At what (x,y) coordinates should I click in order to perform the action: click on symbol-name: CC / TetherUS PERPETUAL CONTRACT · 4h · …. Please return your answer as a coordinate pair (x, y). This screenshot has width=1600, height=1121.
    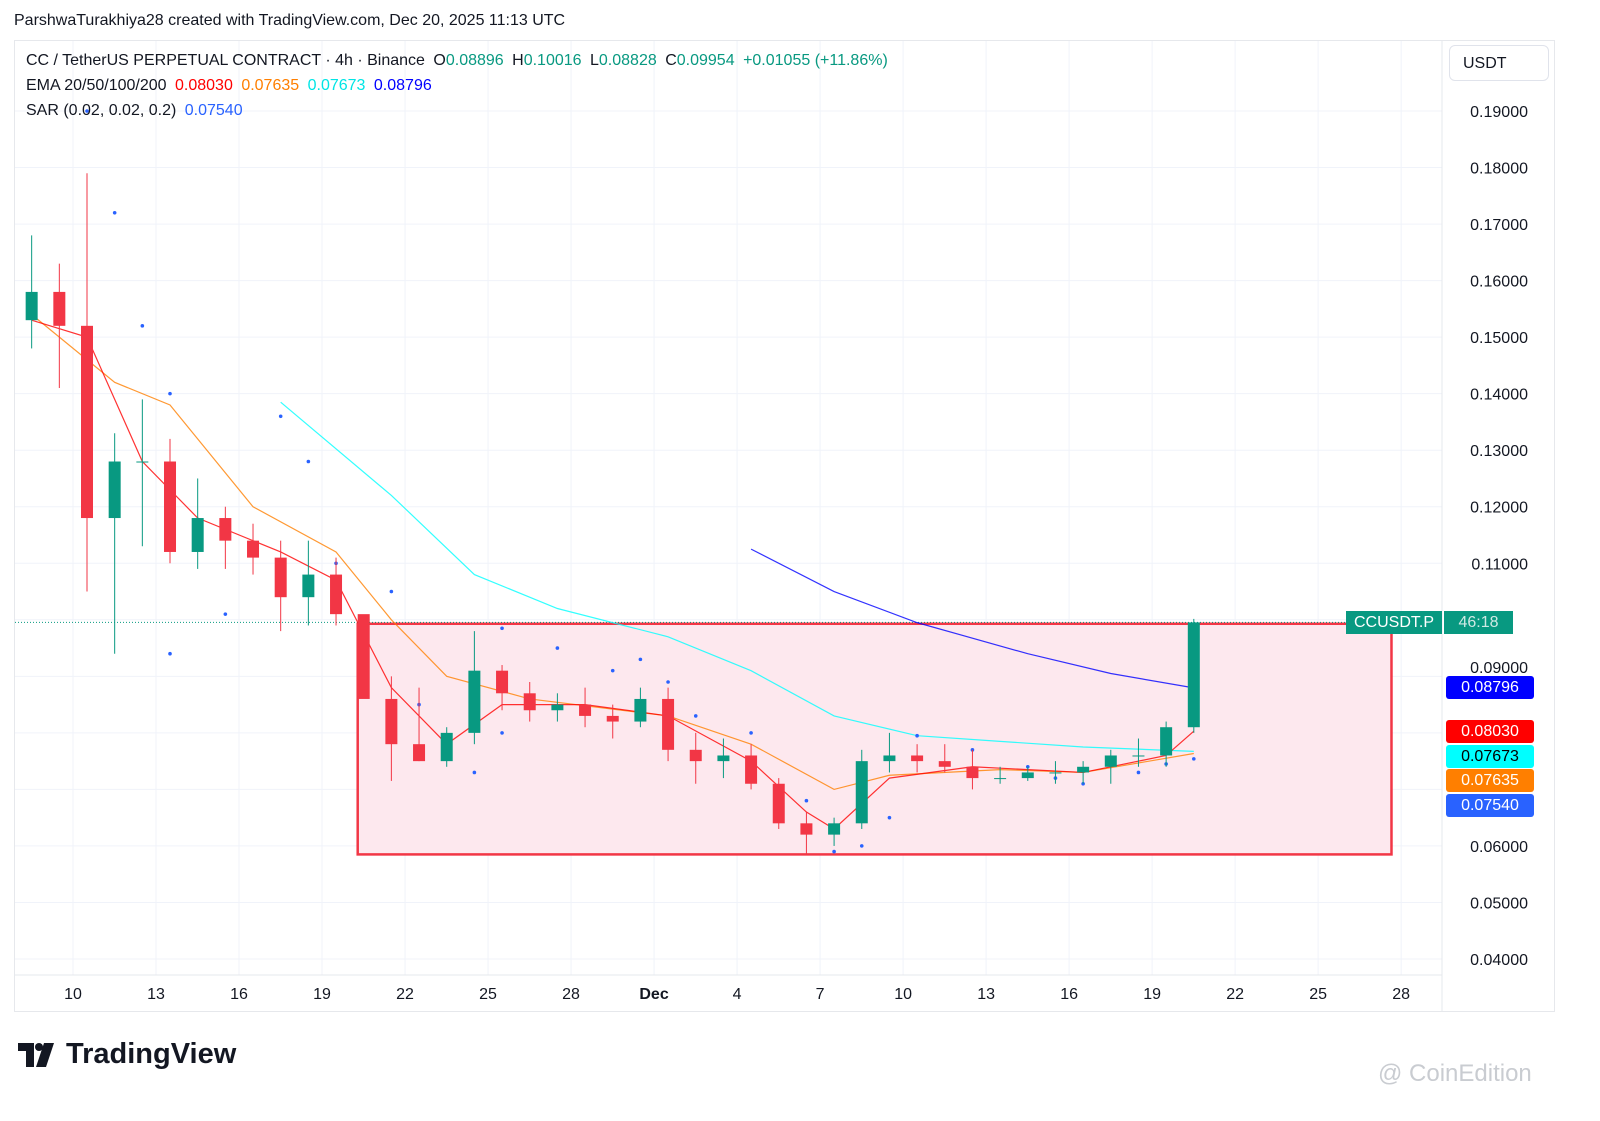
    Looking at the image, I should click on (225, 60).